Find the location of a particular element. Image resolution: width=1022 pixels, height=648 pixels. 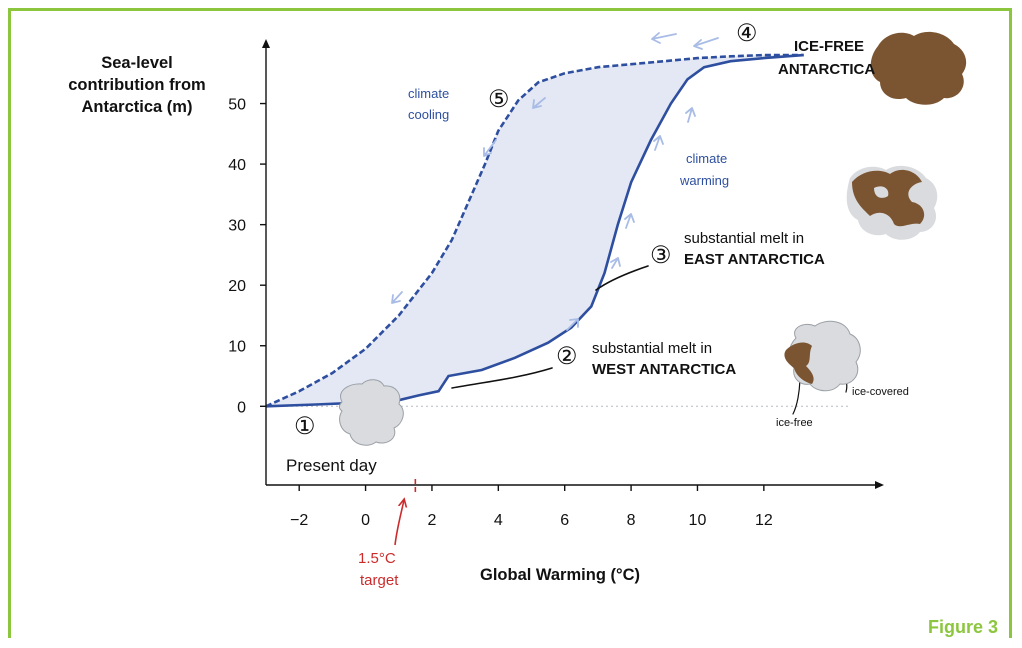

cooling-line1: climate is located at coordinates (428, 93).